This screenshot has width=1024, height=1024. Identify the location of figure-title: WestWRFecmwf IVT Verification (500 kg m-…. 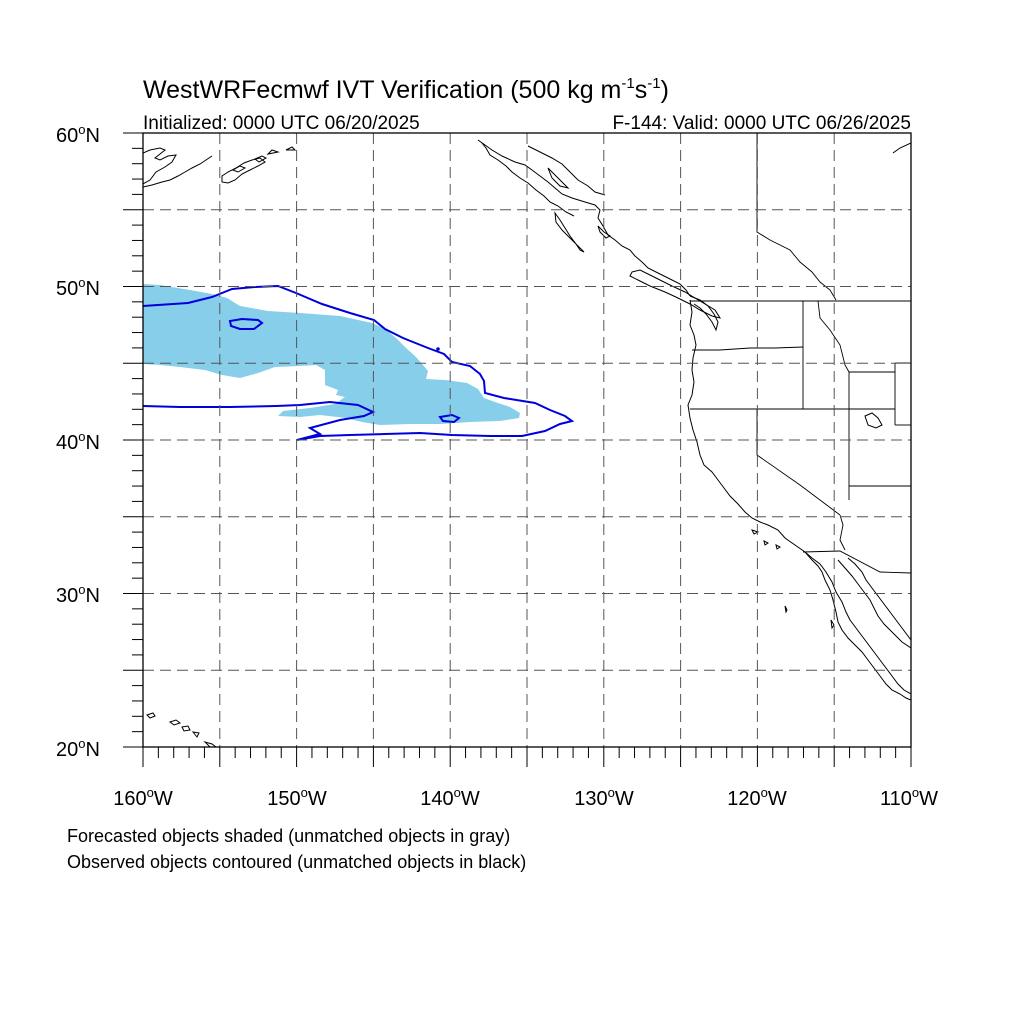
(406, 89).